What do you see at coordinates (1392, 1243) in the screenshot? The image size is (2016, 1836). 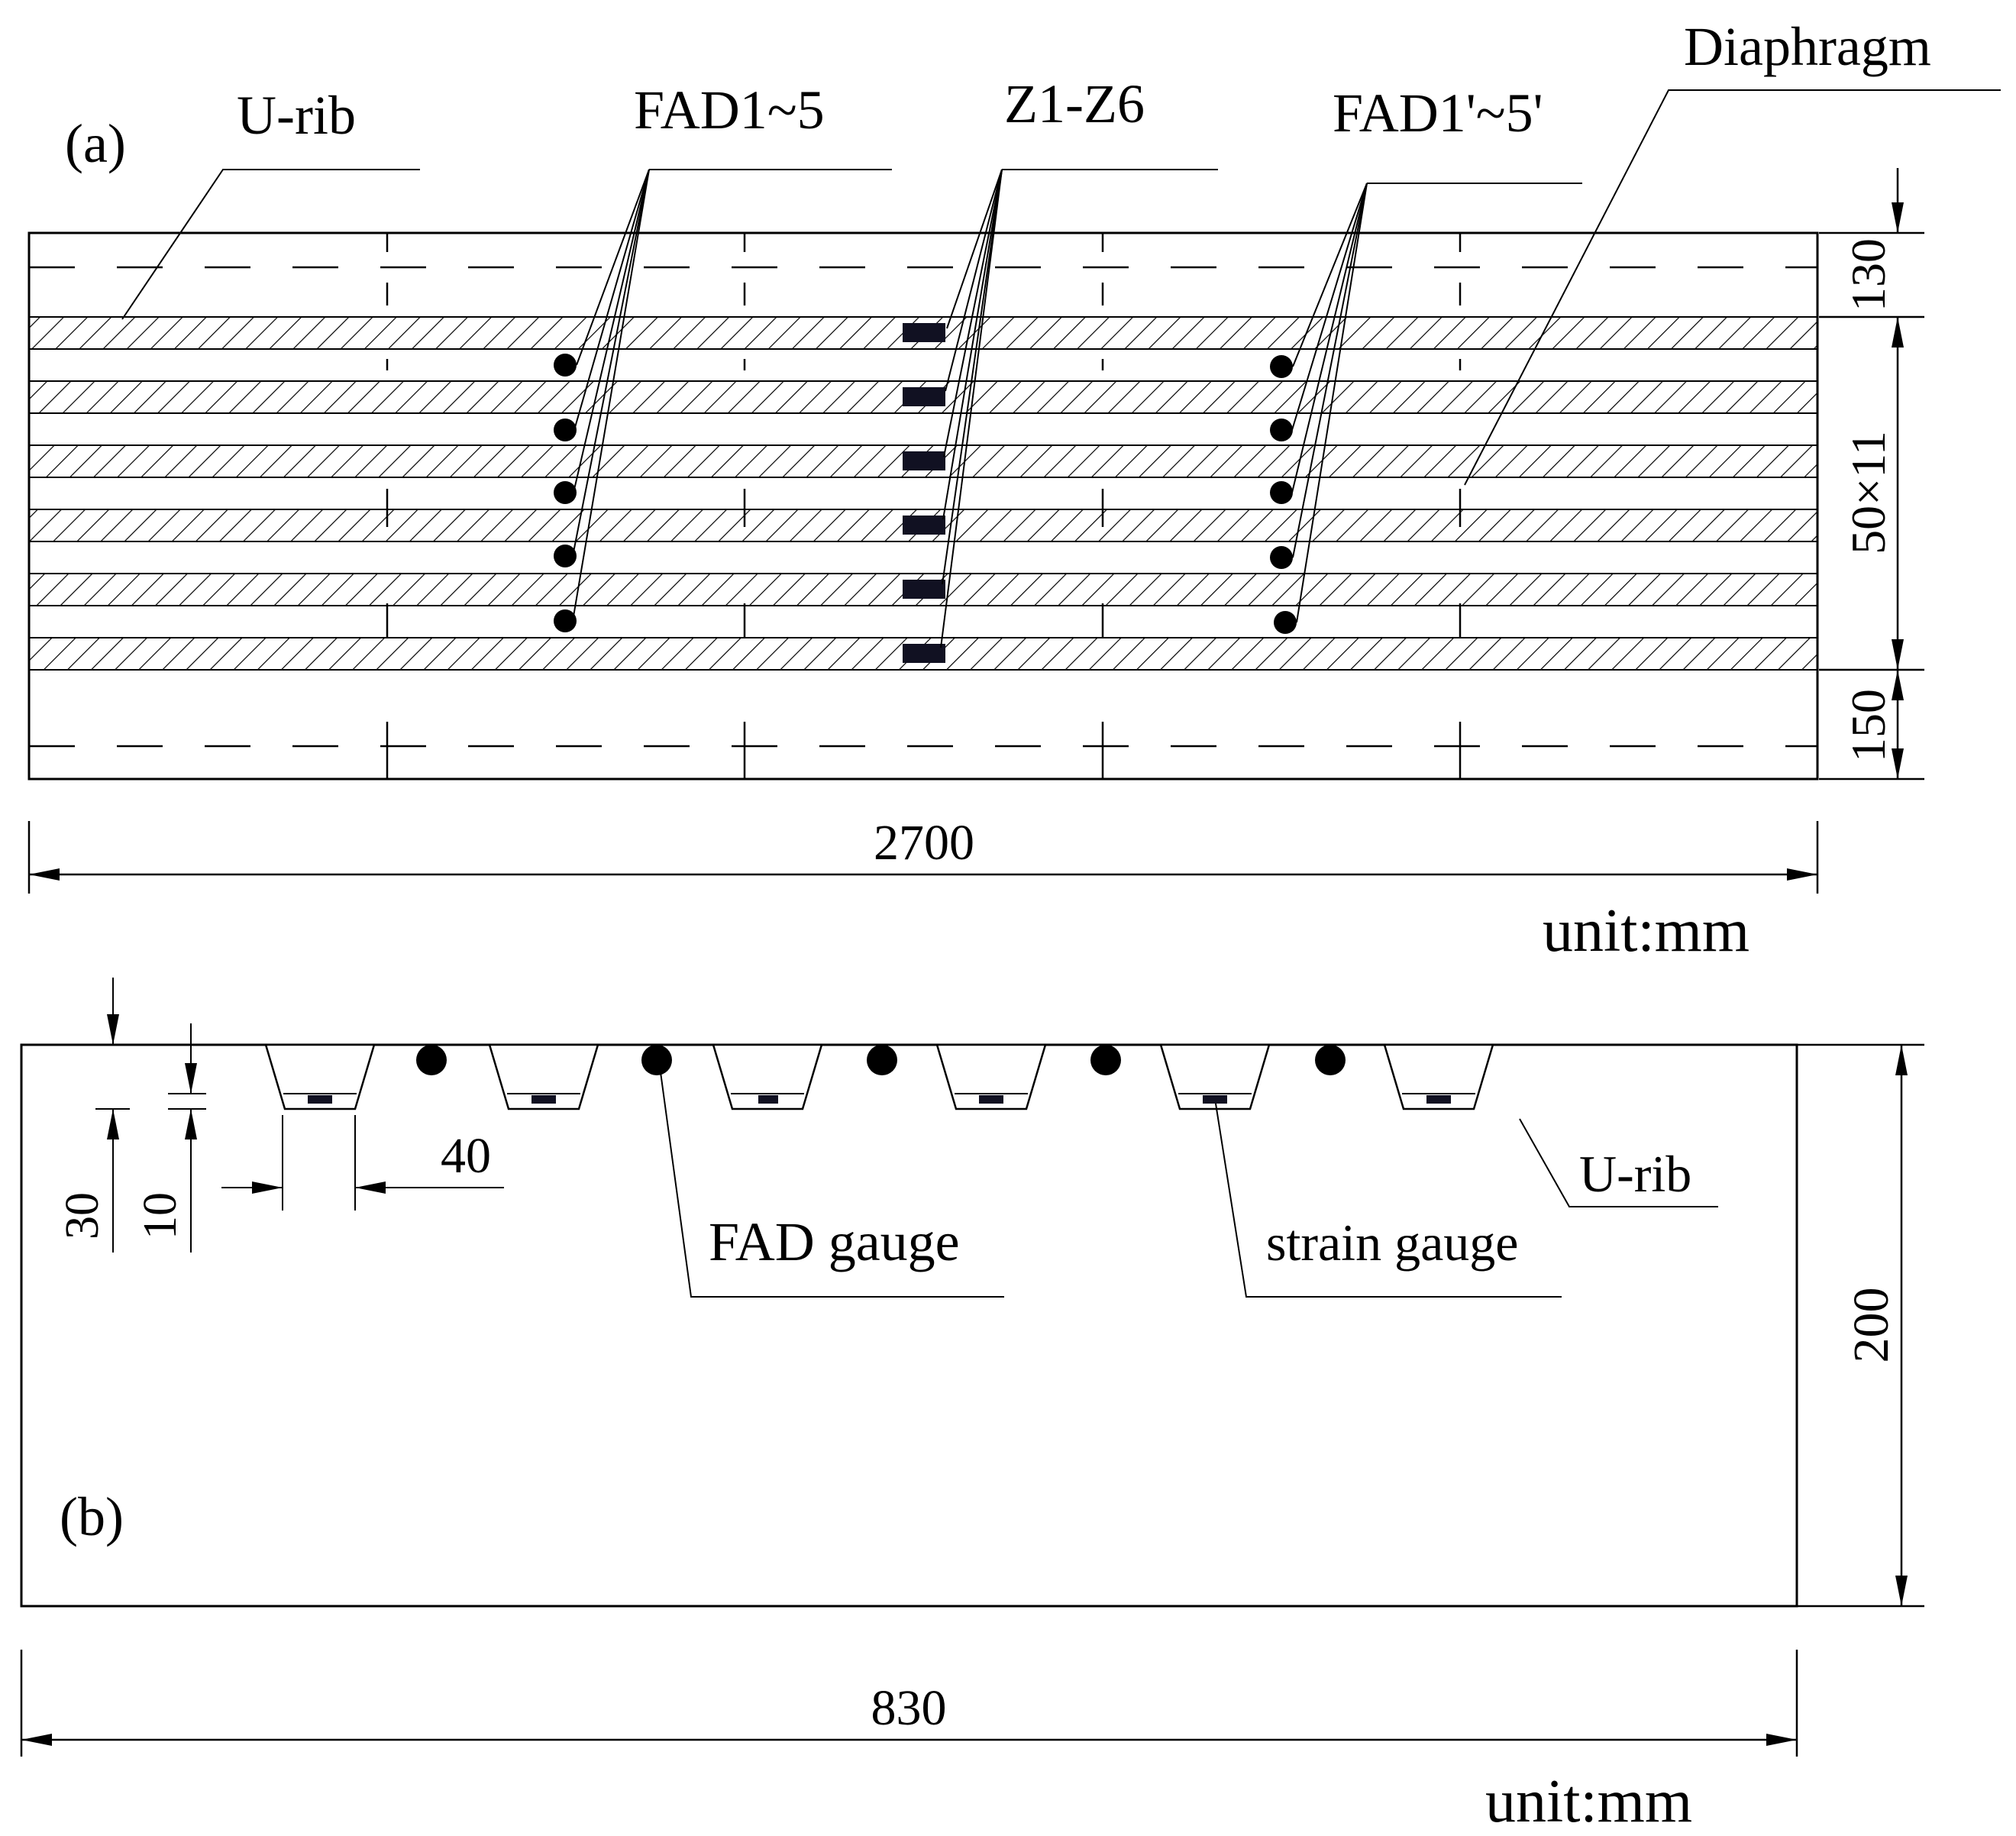 I see `strain-gauge-label: strain gauge` at bounding box center [1392, 1243].